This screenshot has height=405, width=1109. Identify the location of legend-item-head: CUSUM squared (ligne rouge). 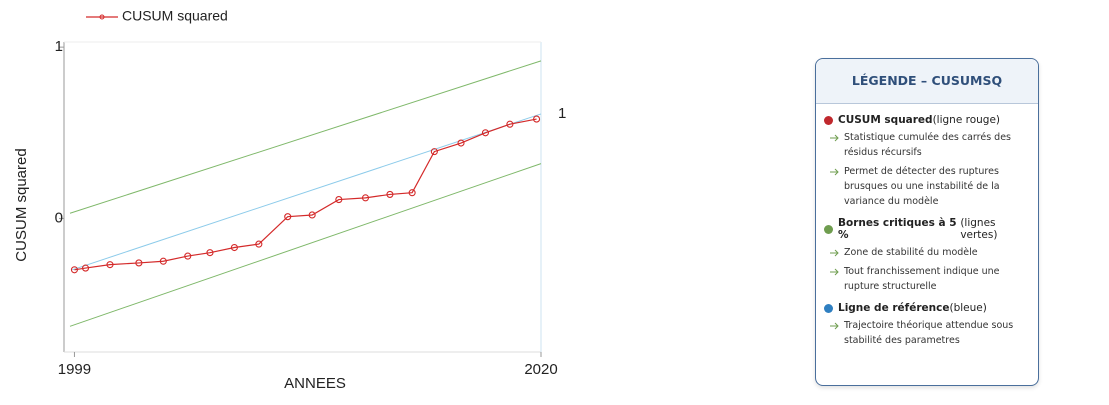
(927, 120).